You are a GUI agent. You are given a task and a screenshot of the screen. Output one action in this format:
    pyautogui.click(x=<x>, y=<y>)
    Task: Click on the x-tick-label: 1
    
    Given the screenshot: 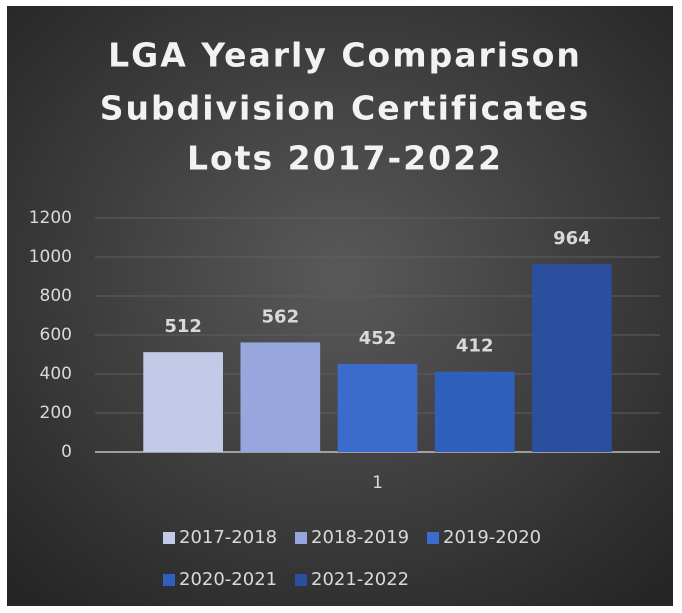 What is the action you would take?
    pyautogui.click(x=377, y=483)
    